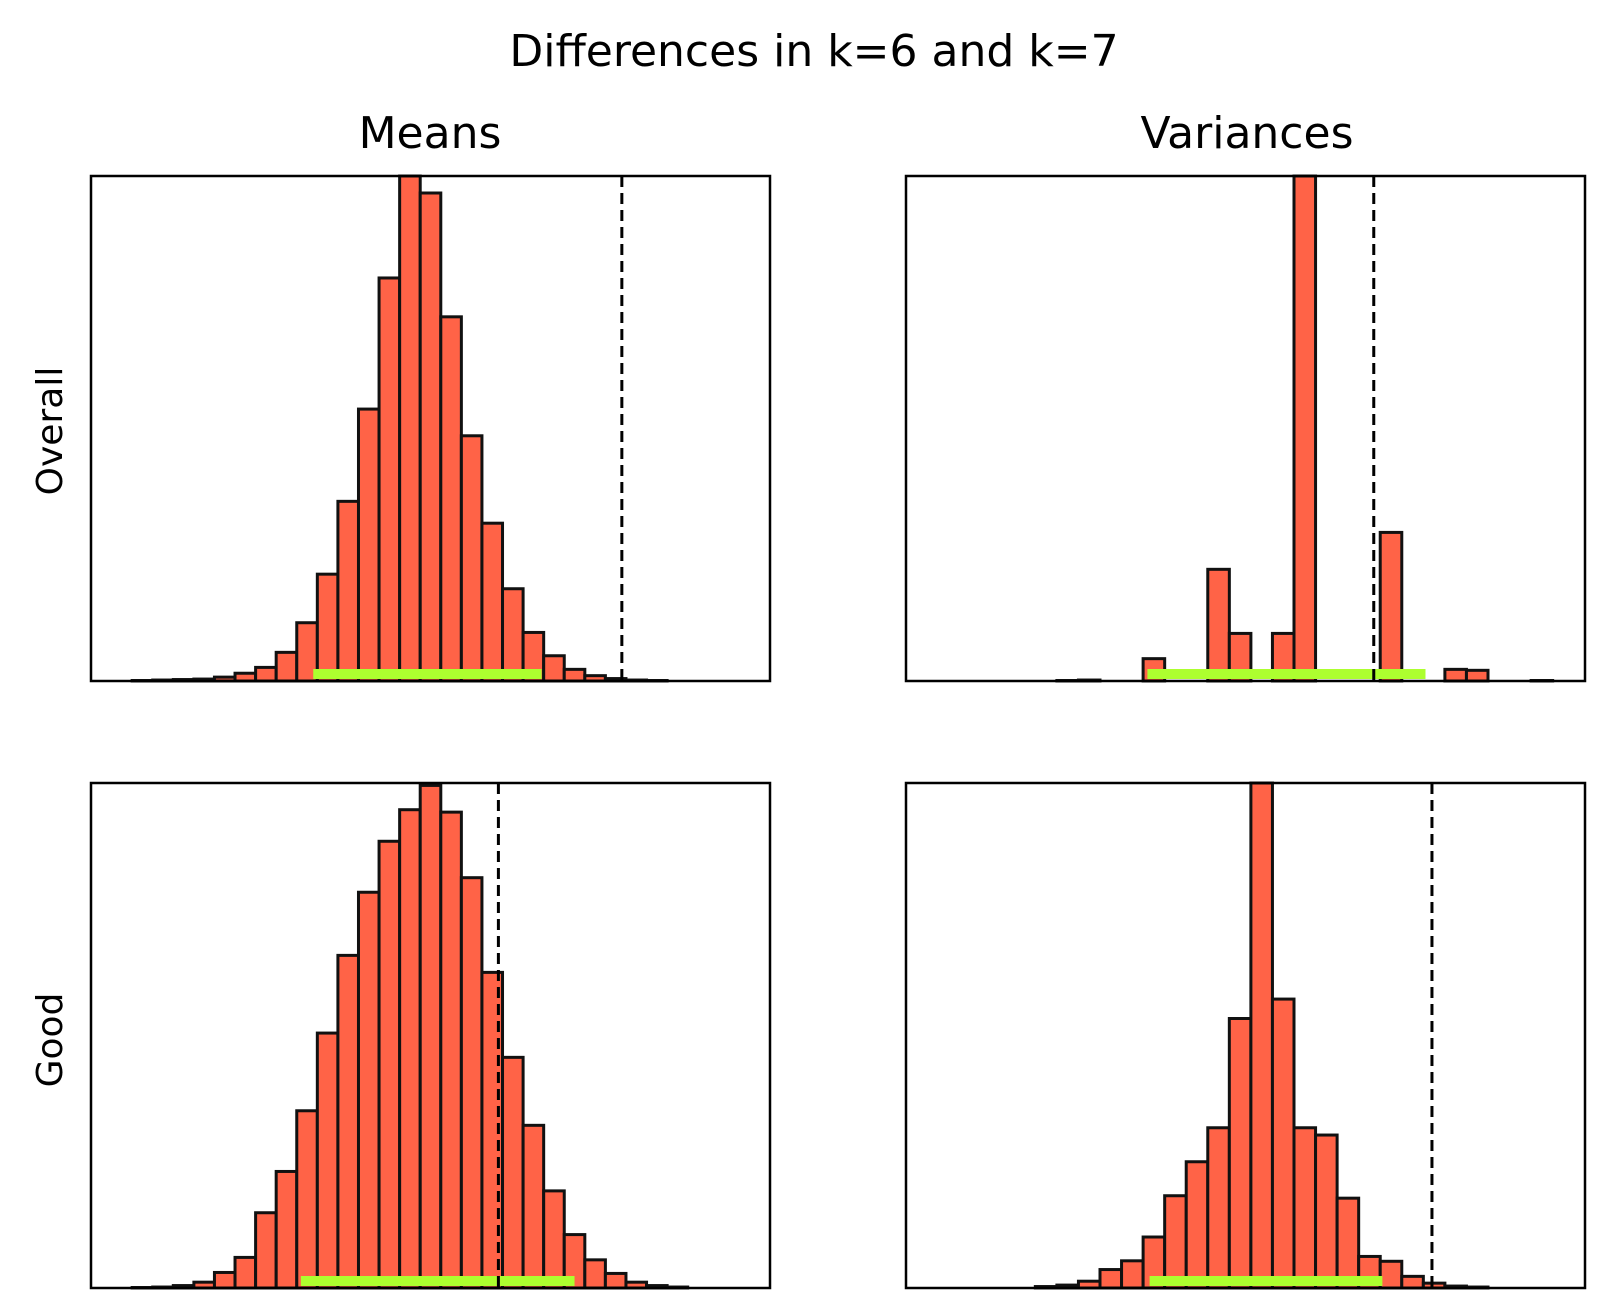 The height and width of the screenshot is (1312, 1606). What do you see at coordinates (430, 133) in the screenshot?
I see `column-title-means: Means` at bounding box center [430, 133].